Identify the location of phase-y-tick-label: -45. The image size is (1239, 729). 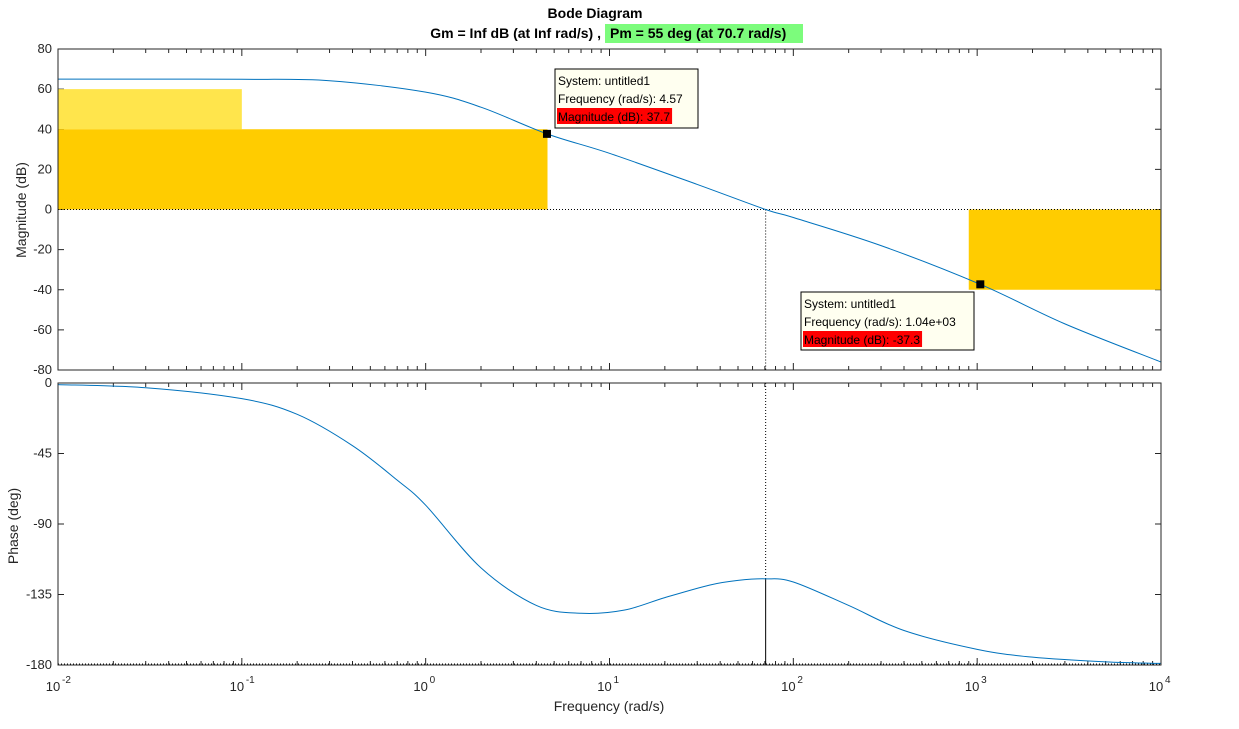
(42, 453).